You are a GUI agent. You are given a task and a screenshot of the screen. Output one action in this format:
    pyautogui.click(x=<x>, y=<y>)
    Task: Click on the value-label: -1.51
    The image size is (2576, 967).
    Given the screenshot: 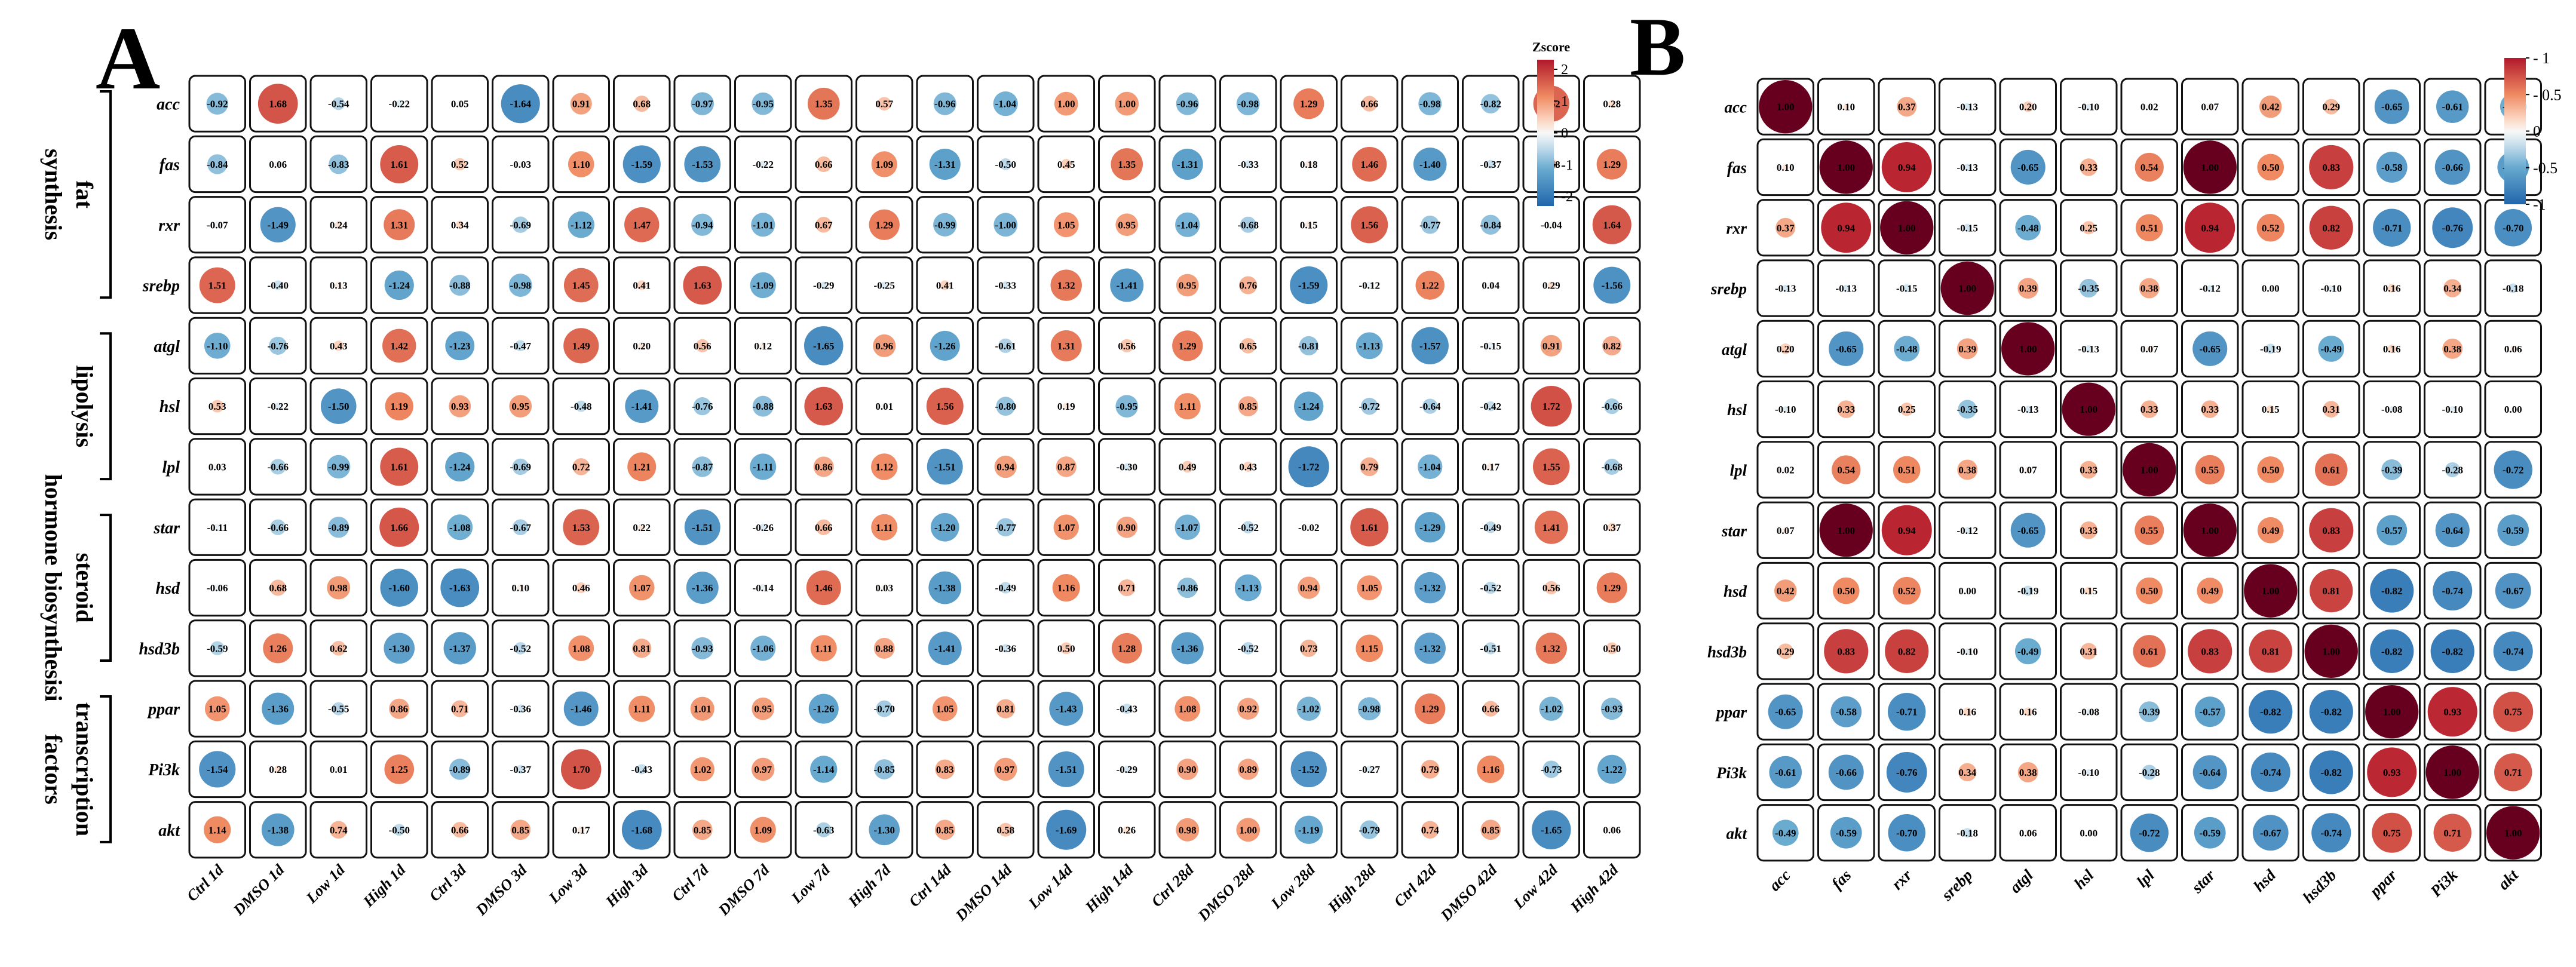 What is the action you would take?
    pyautogui.click(x=1066, y=769)
    